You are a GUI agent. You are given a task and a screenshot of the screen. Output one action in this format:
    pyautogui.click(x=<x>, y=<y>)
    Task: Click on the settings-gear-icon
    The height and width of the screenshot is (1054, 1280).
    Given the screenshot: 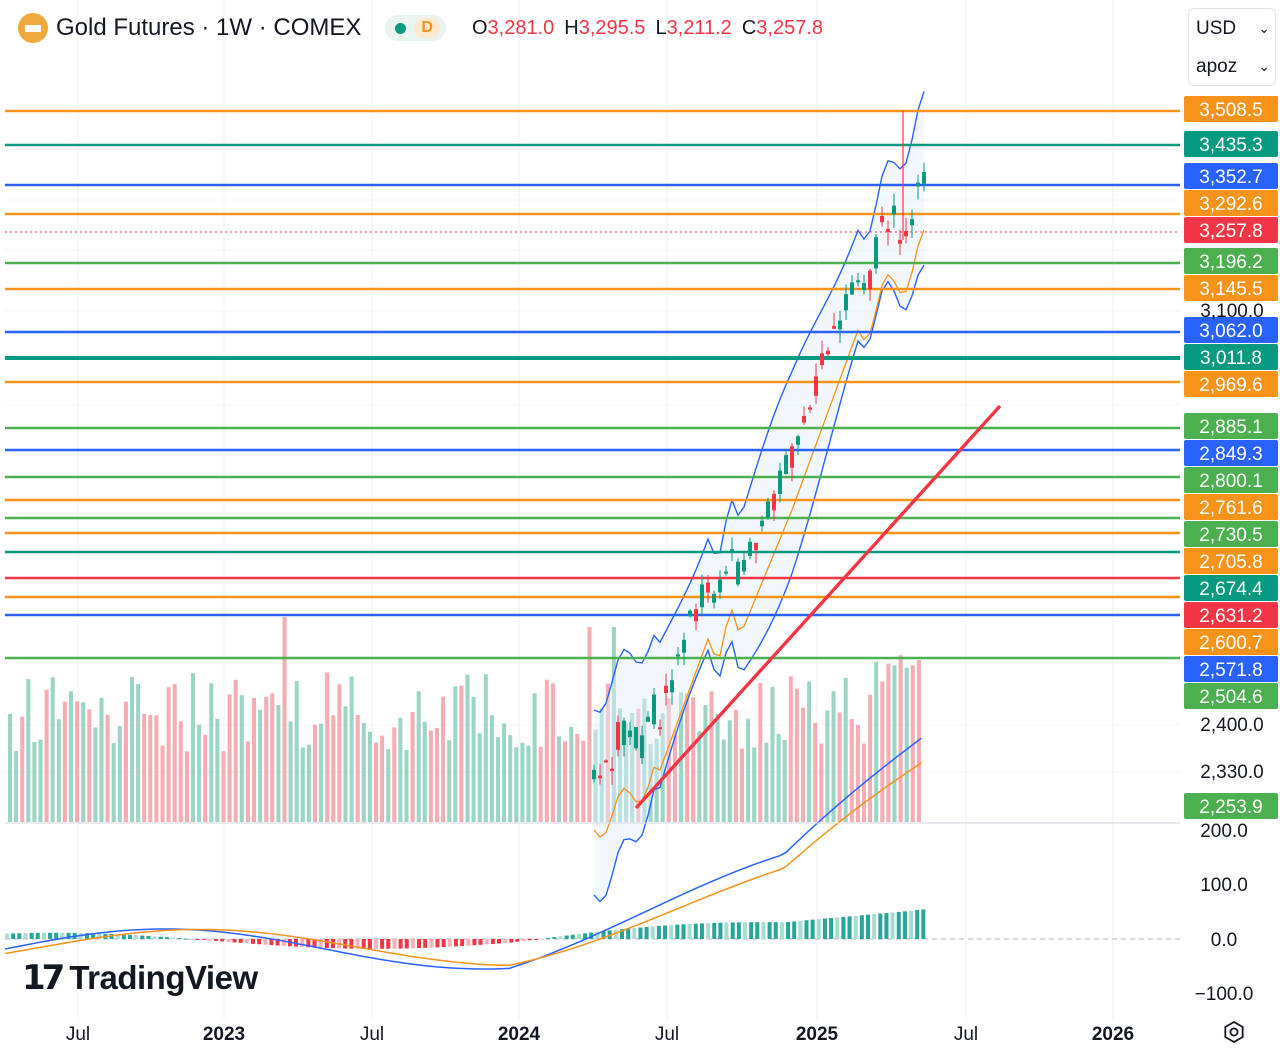 What is the action you would take?
    pyautogui.click(x=1234, y=1032)
    